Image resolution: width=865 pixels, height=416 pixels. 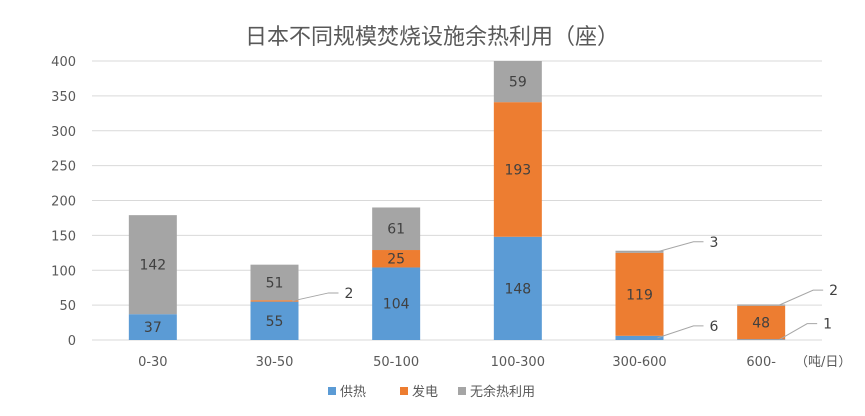 What do you see at coordinates (396, 362) in the screenshot?
I see `x-category-label: 50-100` at bounding box center [396, 362].